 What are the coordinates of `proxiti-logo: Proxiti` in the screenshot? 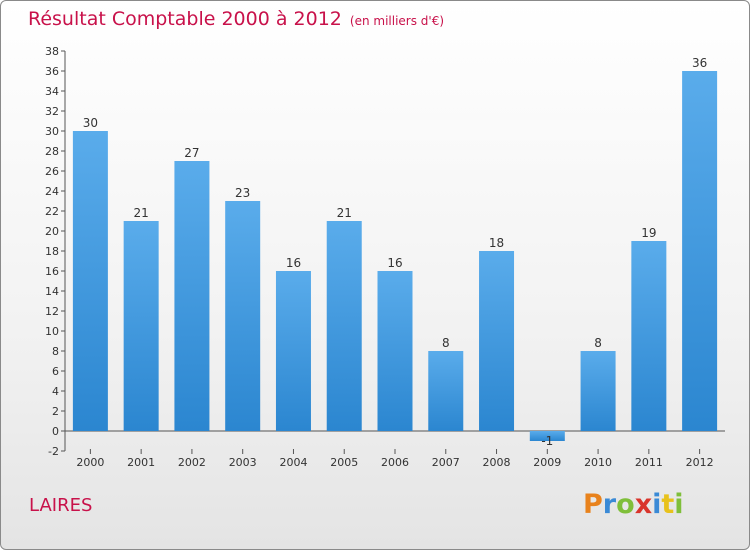 It's located at (633, 504).